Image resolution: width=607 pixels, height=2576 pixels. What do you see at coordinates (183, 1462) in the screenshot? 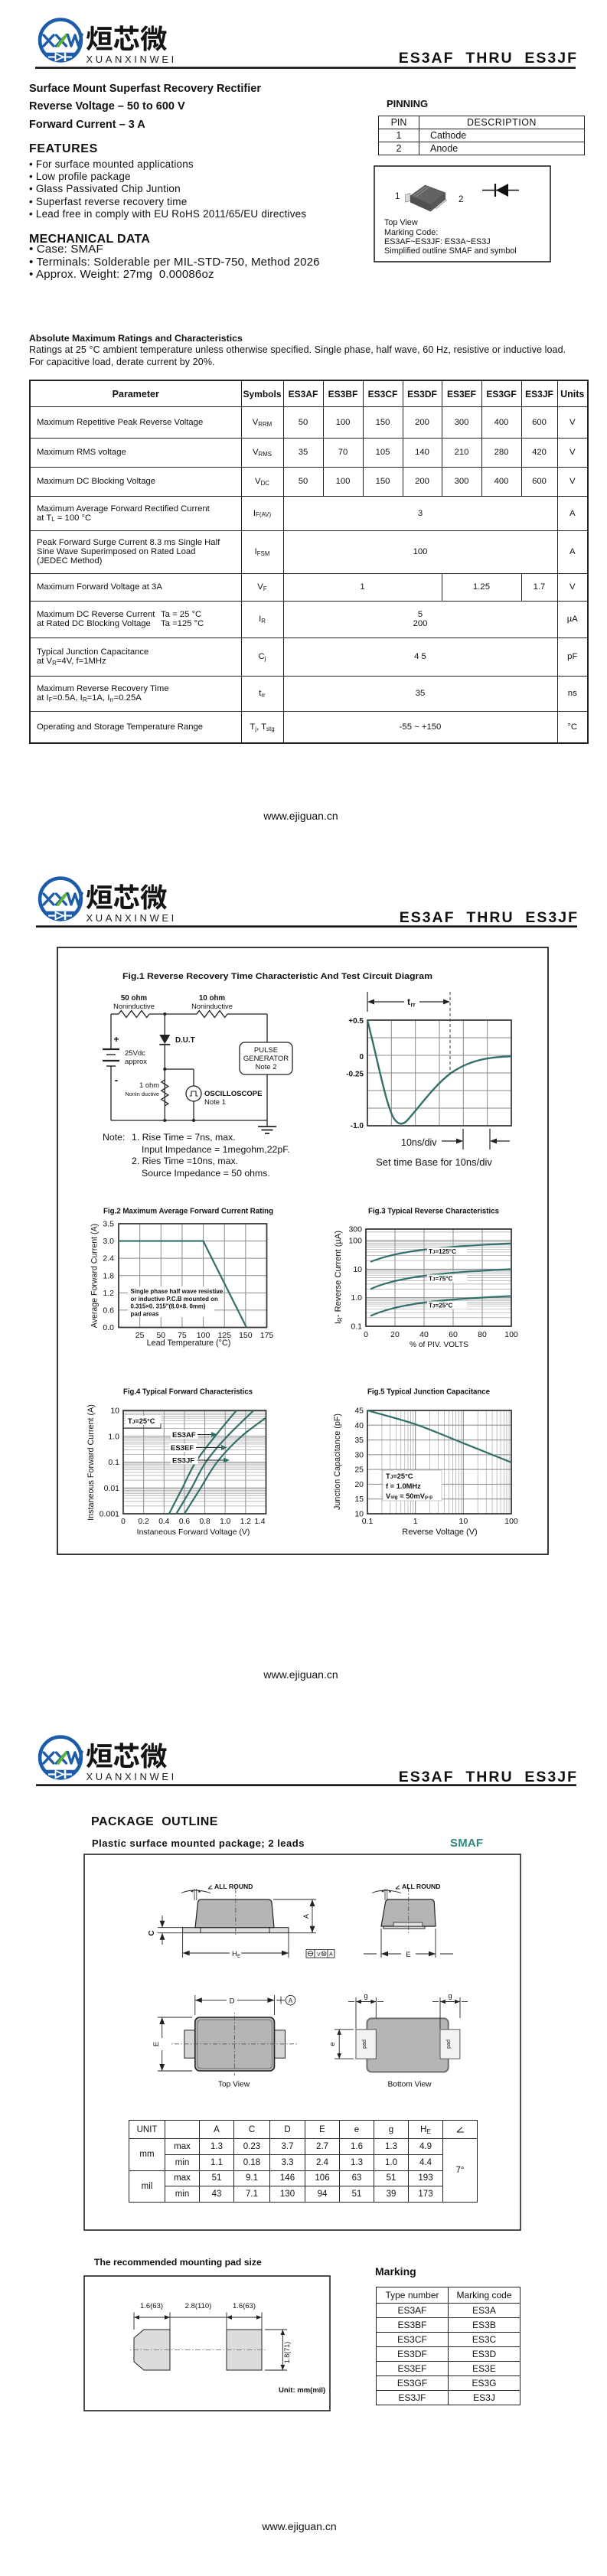
I see `svg-text: ES3JF` at bounding box center [183, 1462].